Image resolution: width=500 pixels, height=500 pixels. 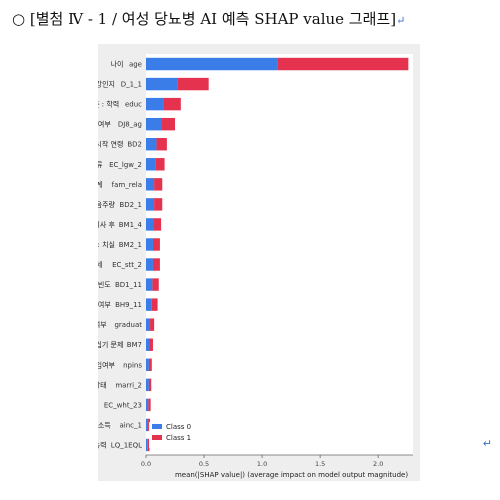 I want to click on legend-label-0: Class 0, so click(x=178, y=427).